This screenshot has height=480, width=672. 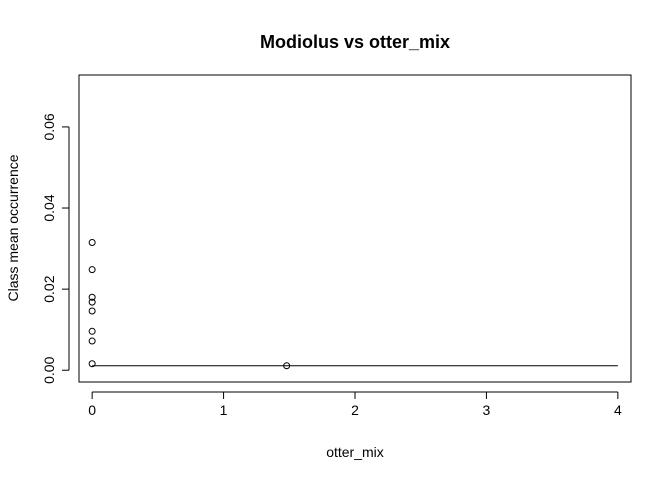 I want to click on x-tick-label: 1, so click(x=224, y=410).